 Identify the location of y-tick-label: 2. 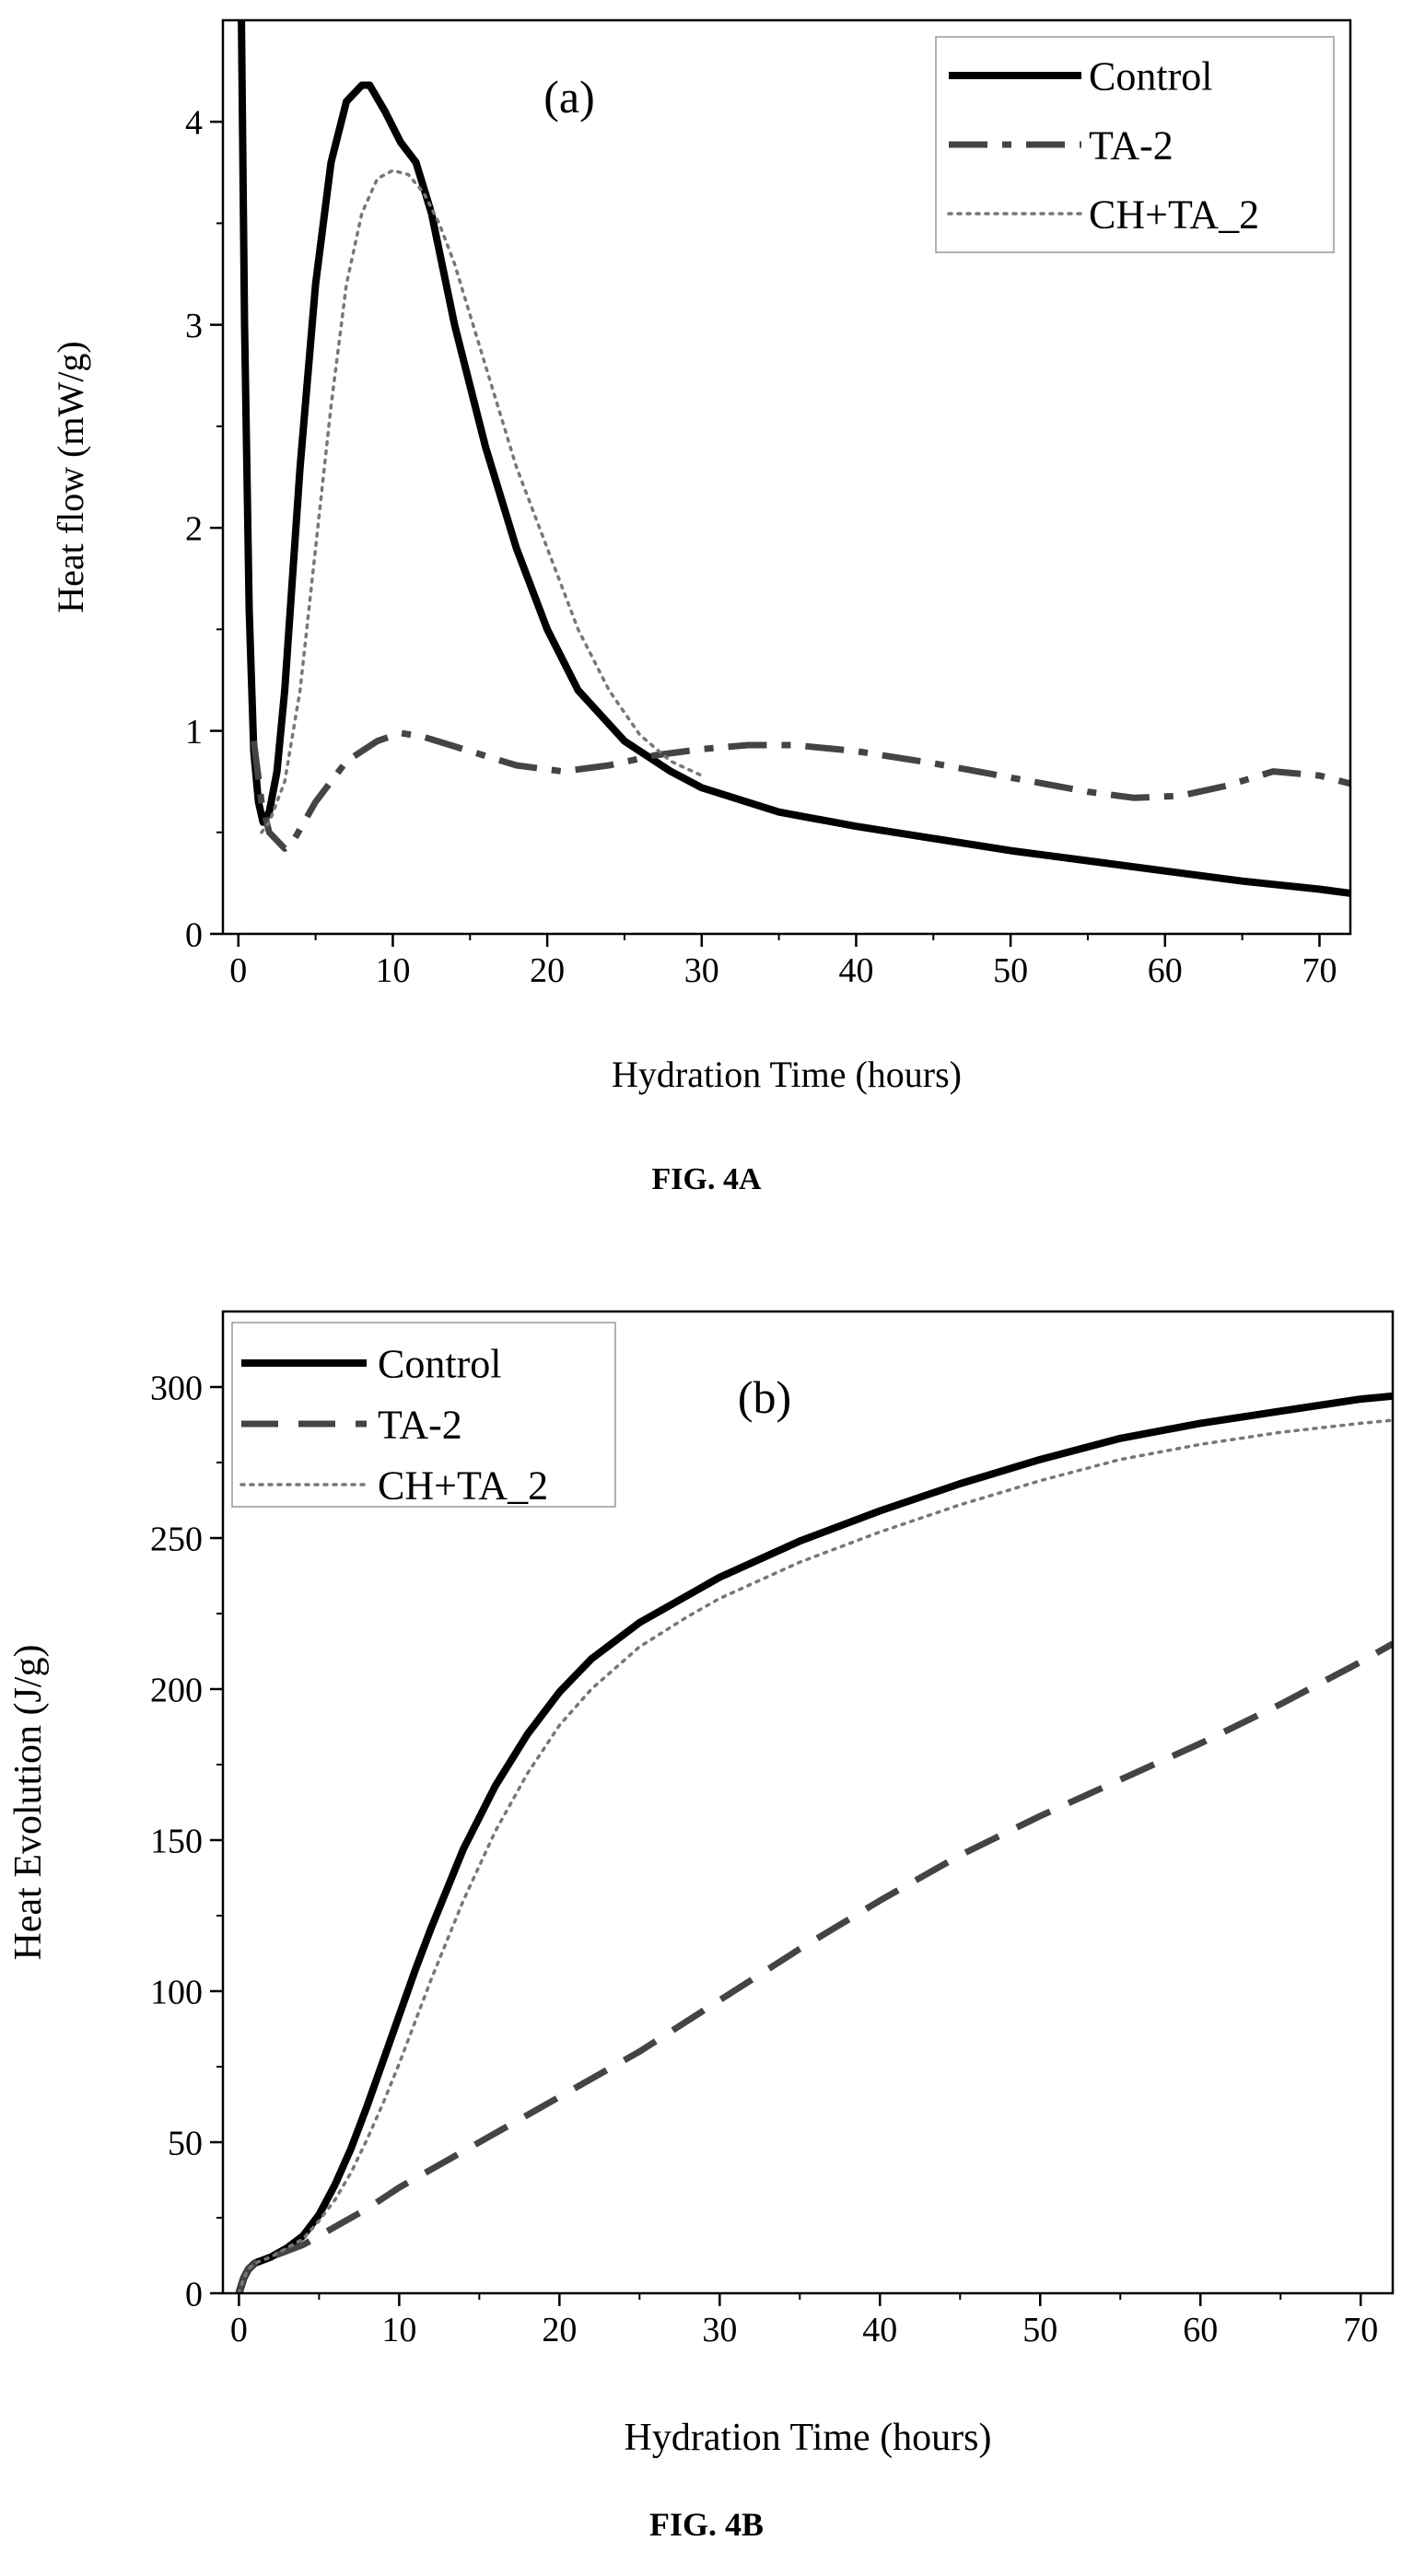
(194, 528).